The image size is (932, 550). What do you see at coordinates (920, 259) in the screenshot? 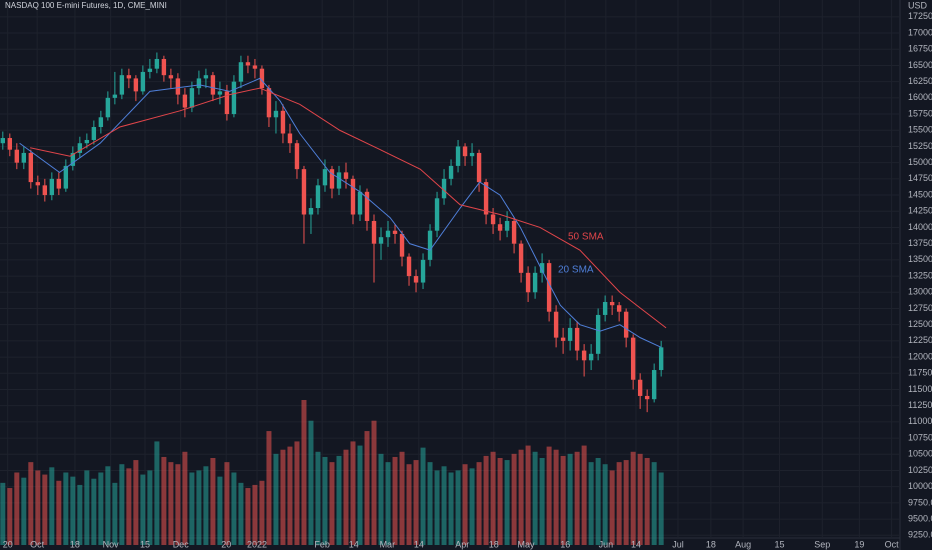
I see `y-tick-label: 13500.00` at bounding box center [920, 259].